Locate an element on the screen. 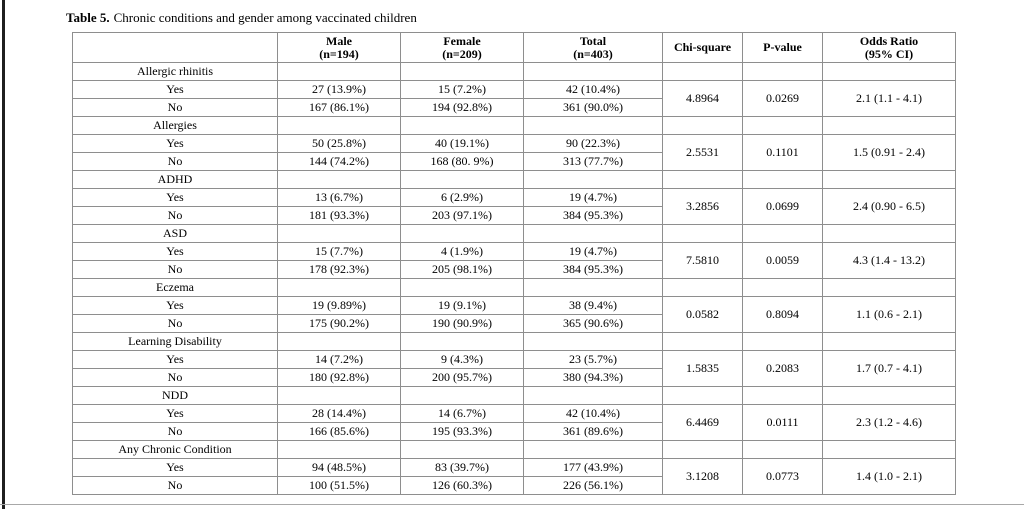 The height and width of the screenshot is (509, 1024). no-male-cell: 167 (86.1%) is located at coordinates (339, 107).